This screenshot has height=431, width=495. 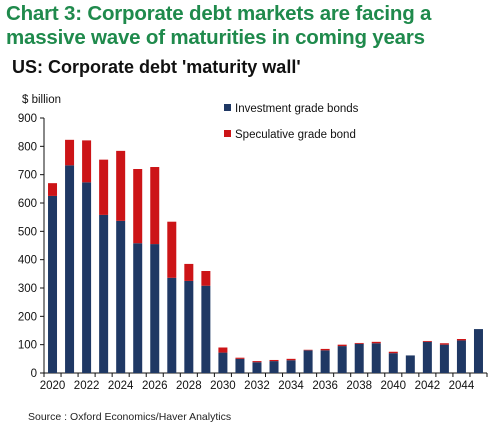 What do you see at coordinates (227, 133) in the screenshot?
I see `legend-swatch-speculative-grade` at bounding box center [227, 133].